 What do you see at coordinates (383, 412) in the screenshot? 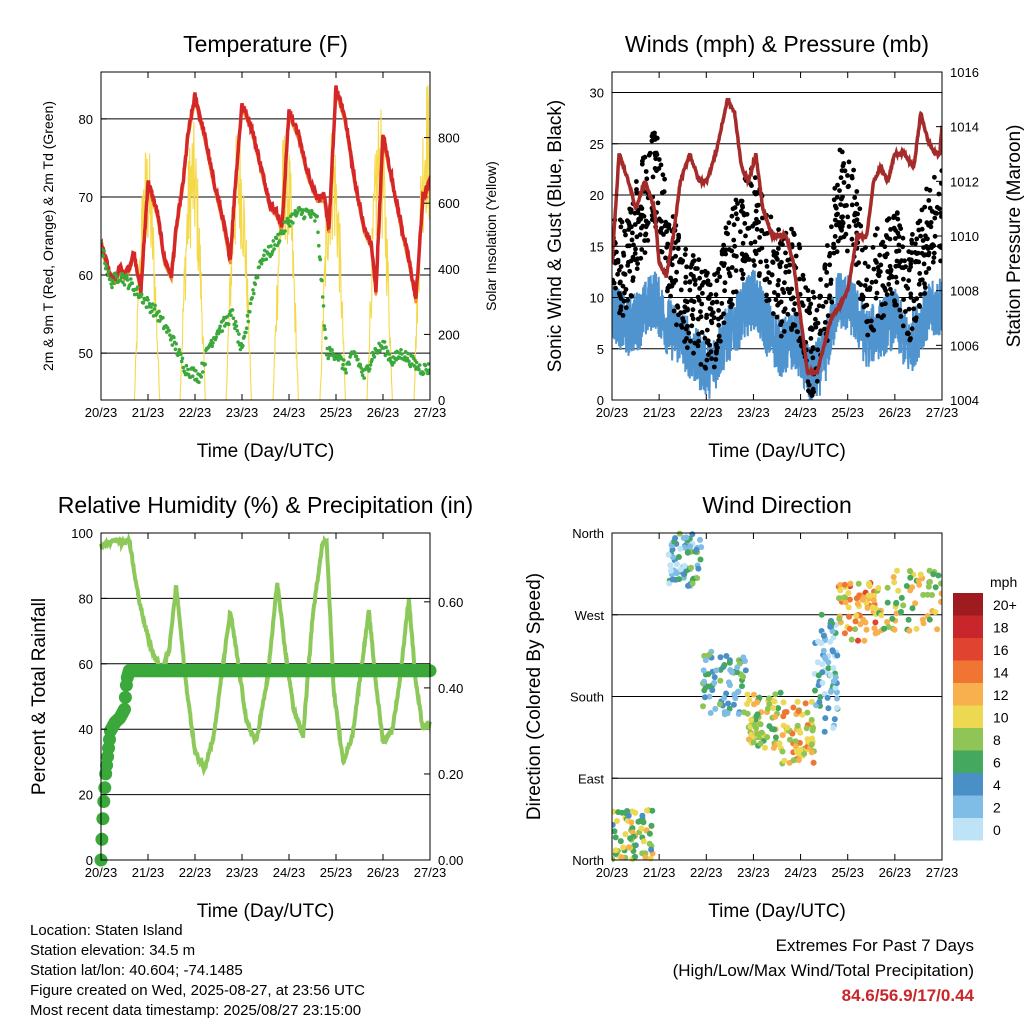
I see `x-tick-label: 26/23` at bounding box center [383, 412].